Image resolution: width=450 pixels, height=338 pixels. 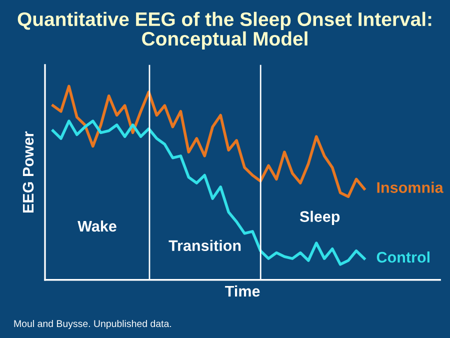 I want to click on x-axis-title: Time, so click(x=242, y=291).